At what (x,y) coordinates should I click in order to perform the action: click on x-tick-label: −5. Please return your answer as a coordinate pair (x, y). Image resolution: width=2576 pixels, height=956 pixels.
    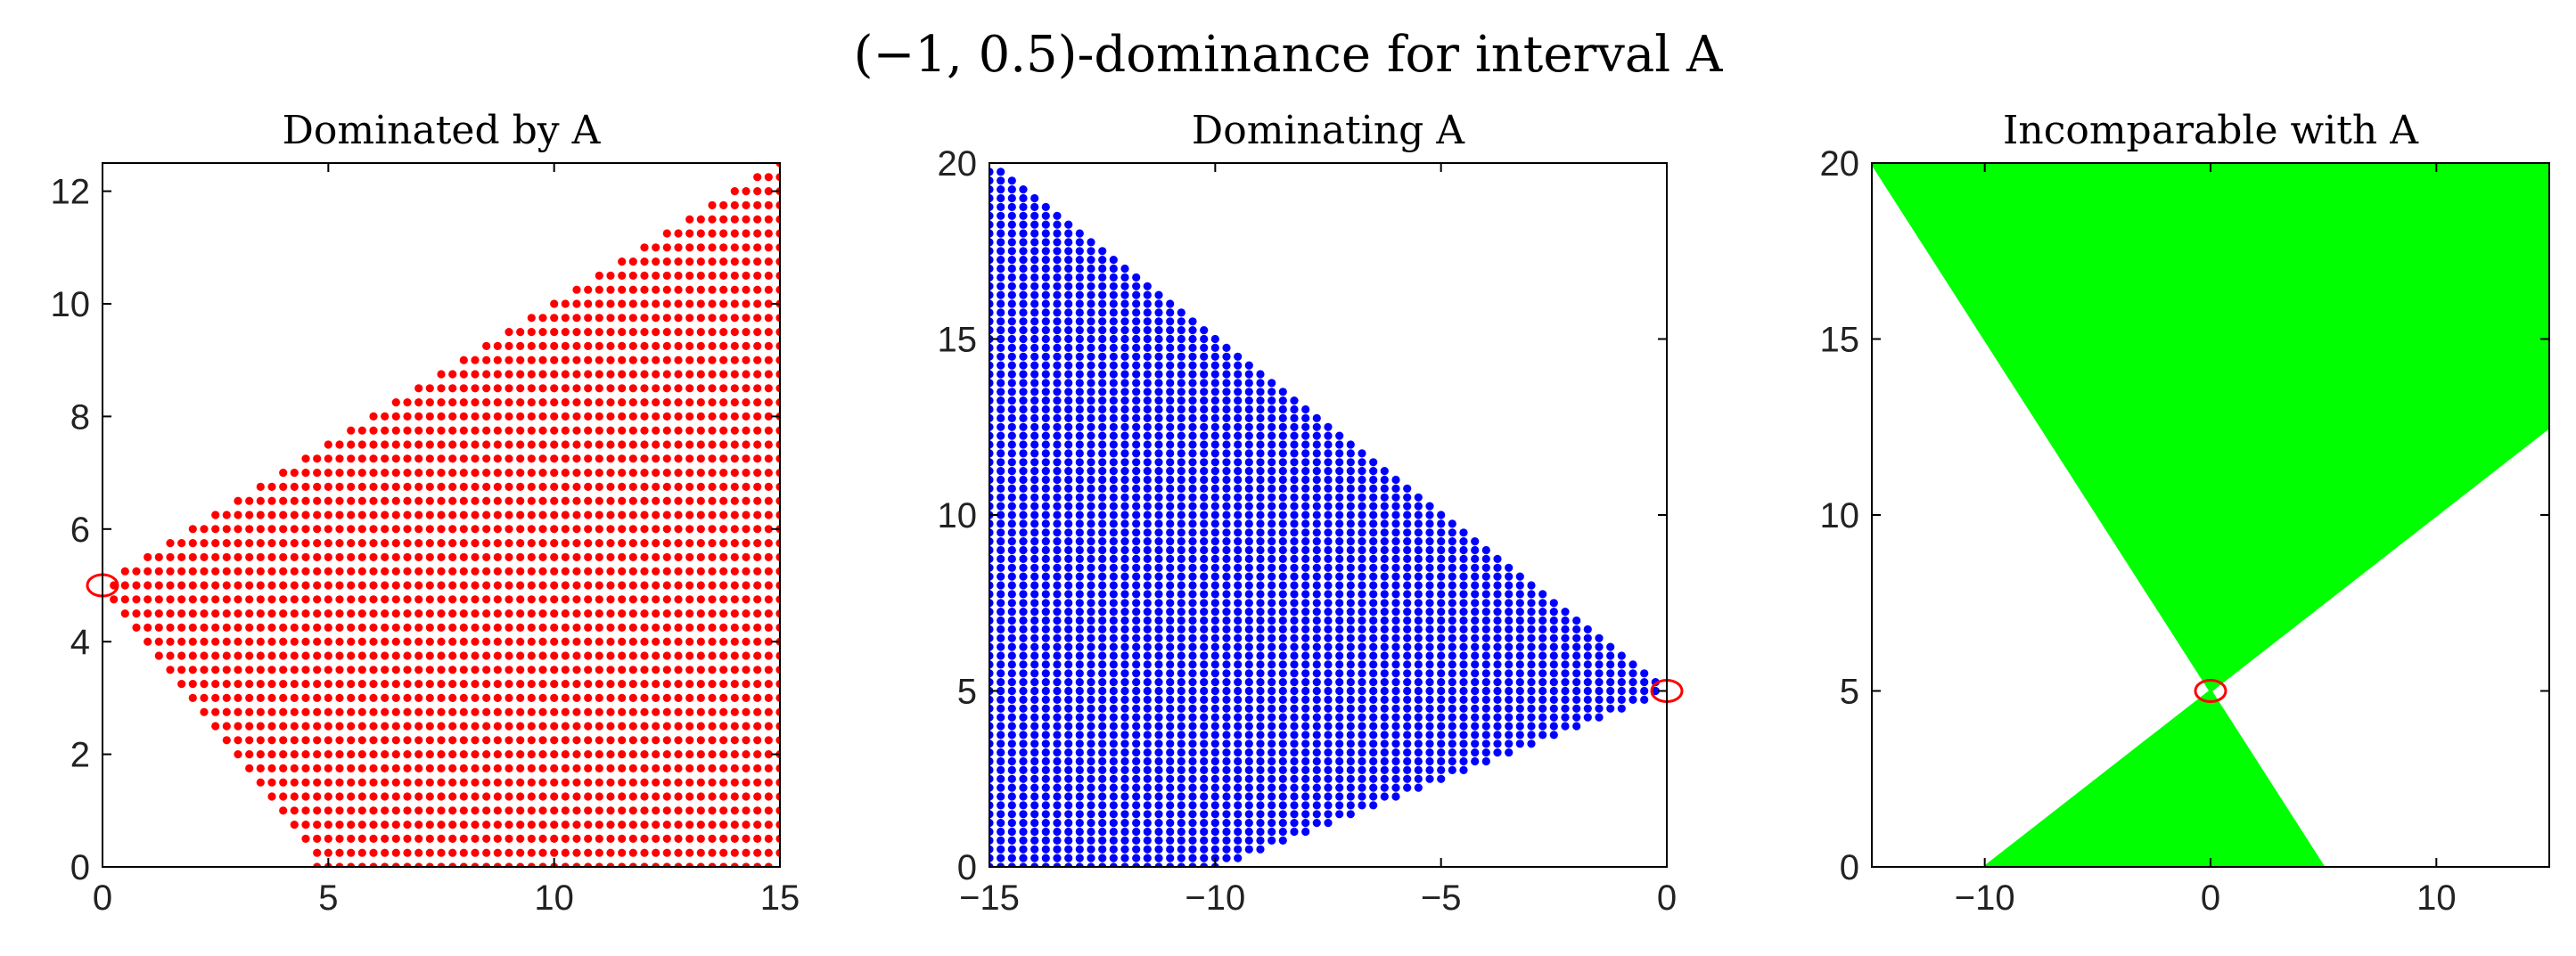
    Looking at the image, I should click on (1441, 898).